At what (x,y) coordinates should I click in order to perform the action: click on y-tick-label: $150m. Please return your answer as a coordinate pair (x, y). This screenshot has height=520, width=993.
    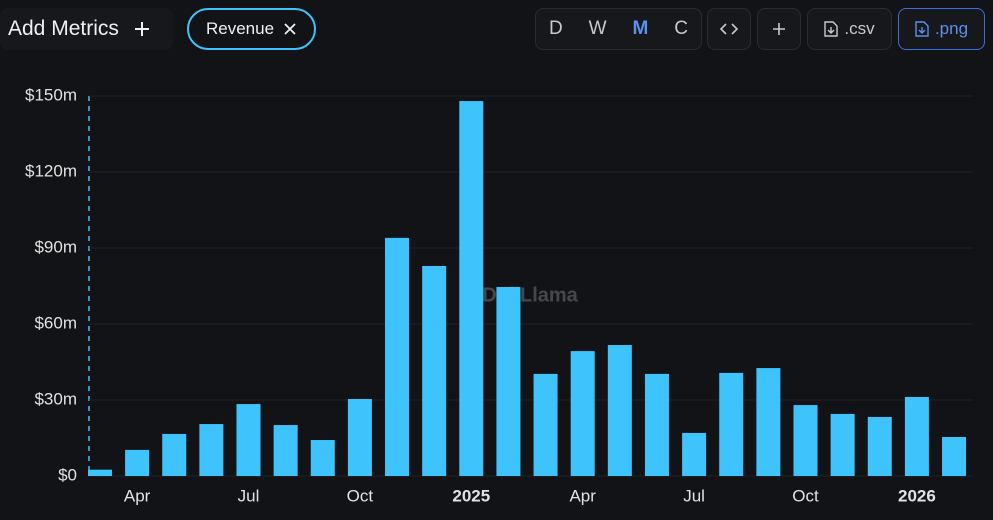
    Looking at the image, I should click on (51, 94).